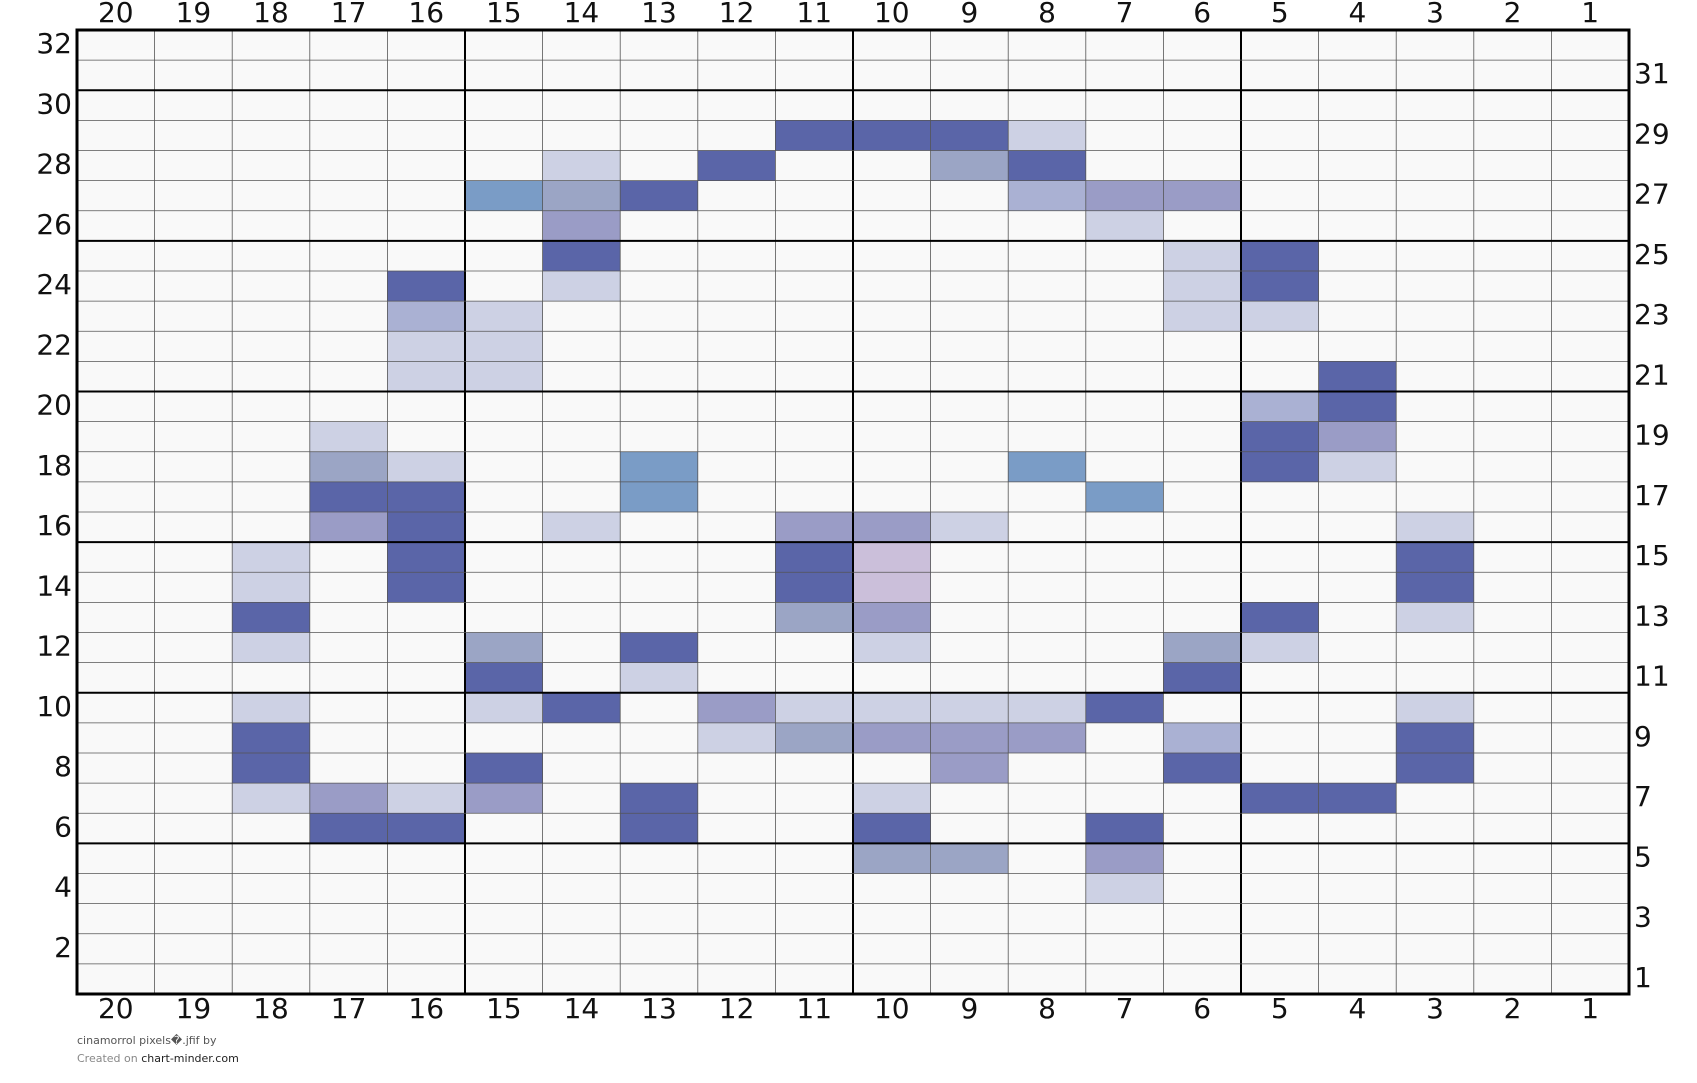  Describe the element at coordinates (54, 43) in the screenshot. I see `row-label-left: 32` at that location.